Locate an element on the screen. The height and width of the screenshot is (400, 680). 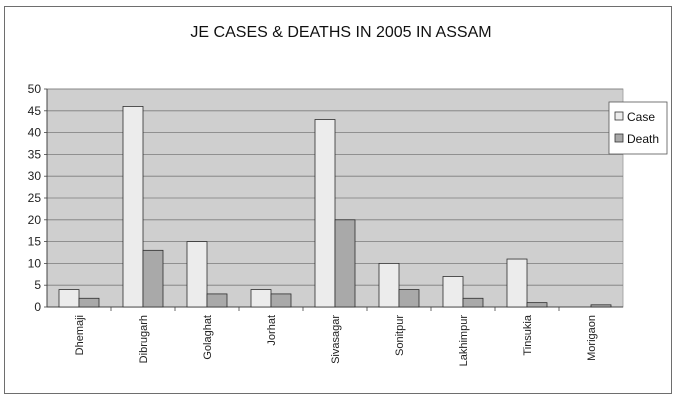
bar-case-dhemaji is located at coordinates (69, 298).